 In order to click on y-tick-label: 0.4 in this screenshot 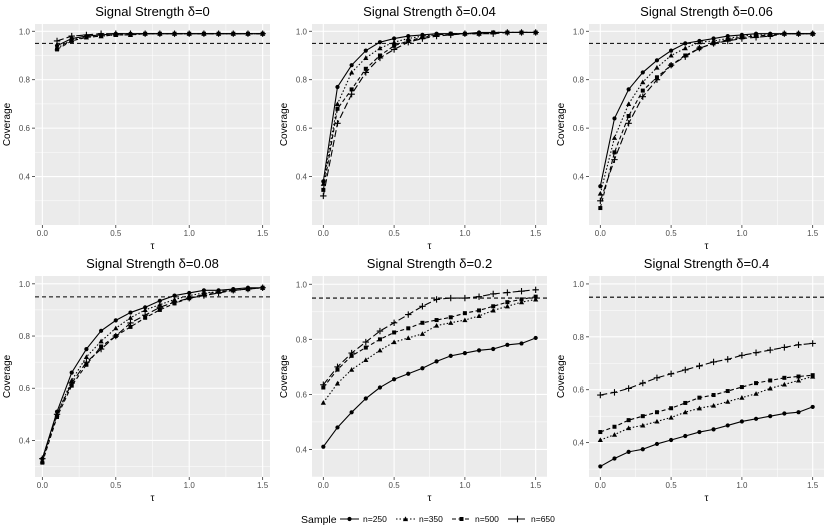, I will do `click(579, 443)`.